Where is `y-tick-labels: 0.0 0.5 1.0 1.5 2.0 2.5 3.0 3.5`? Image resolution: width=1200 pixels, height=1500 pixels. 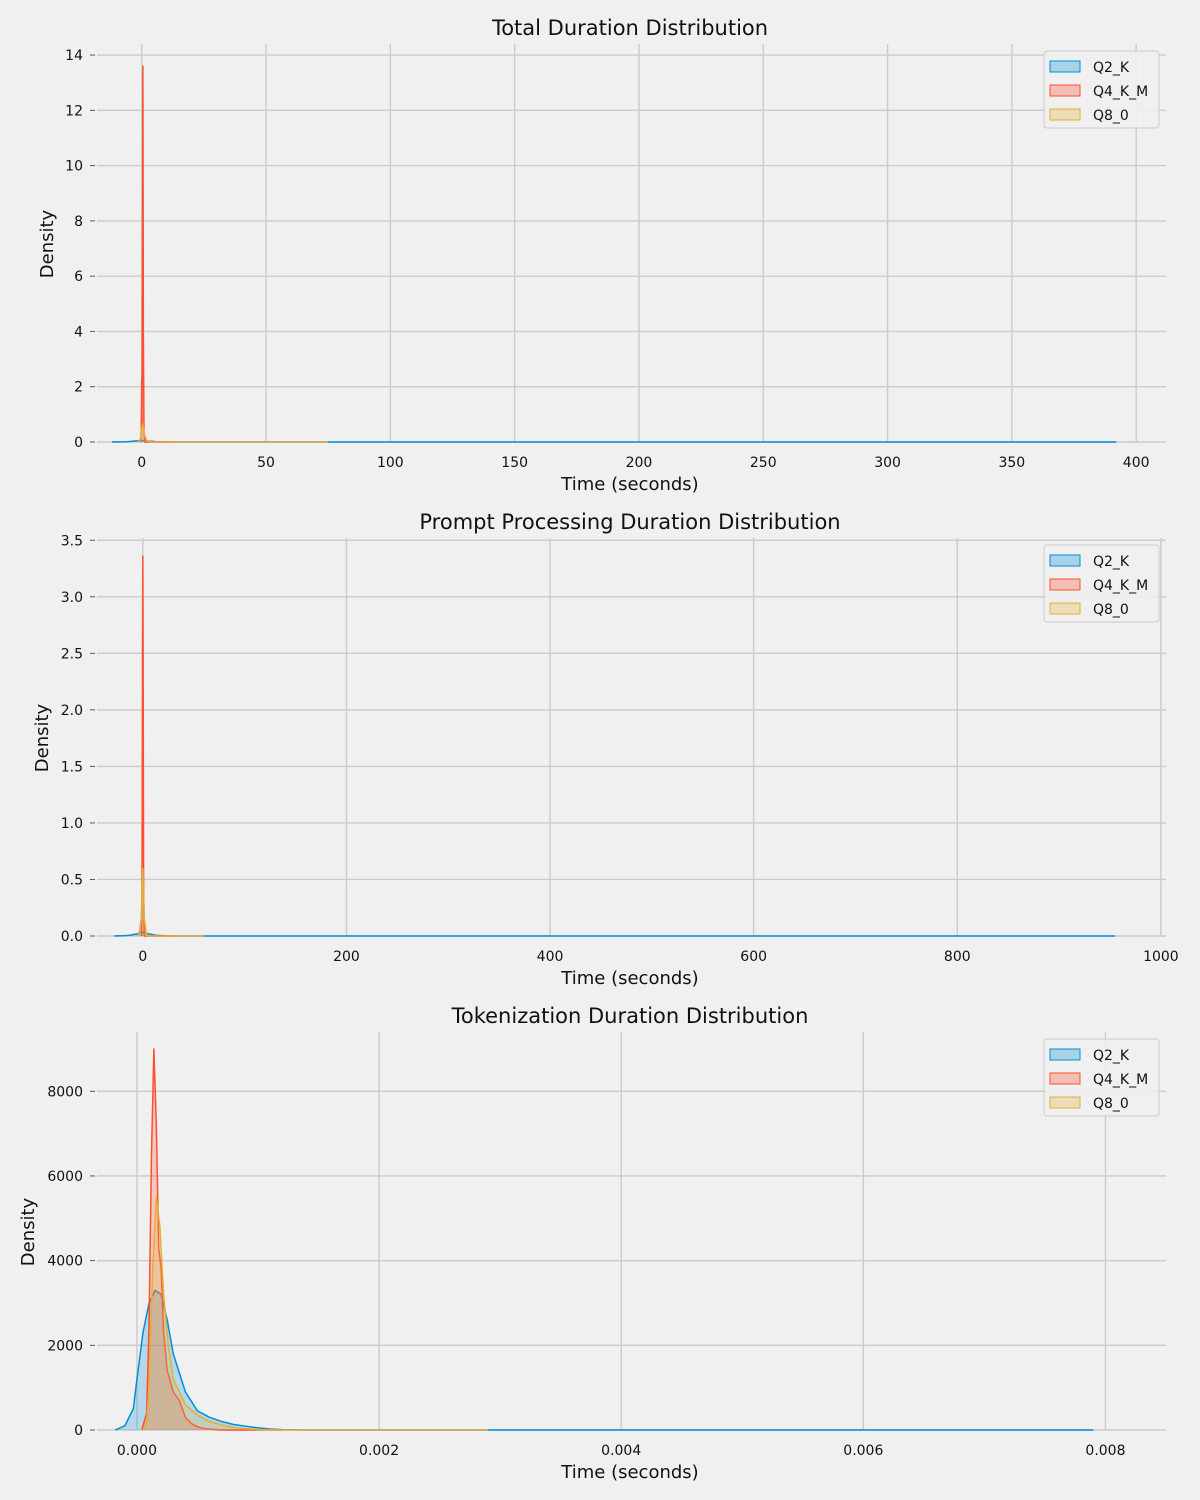
y-tick-labels: 0.0 0.5 1.0 1.5 2.0 2.5 3.0 3.5 is located at coordinates (78, 739).